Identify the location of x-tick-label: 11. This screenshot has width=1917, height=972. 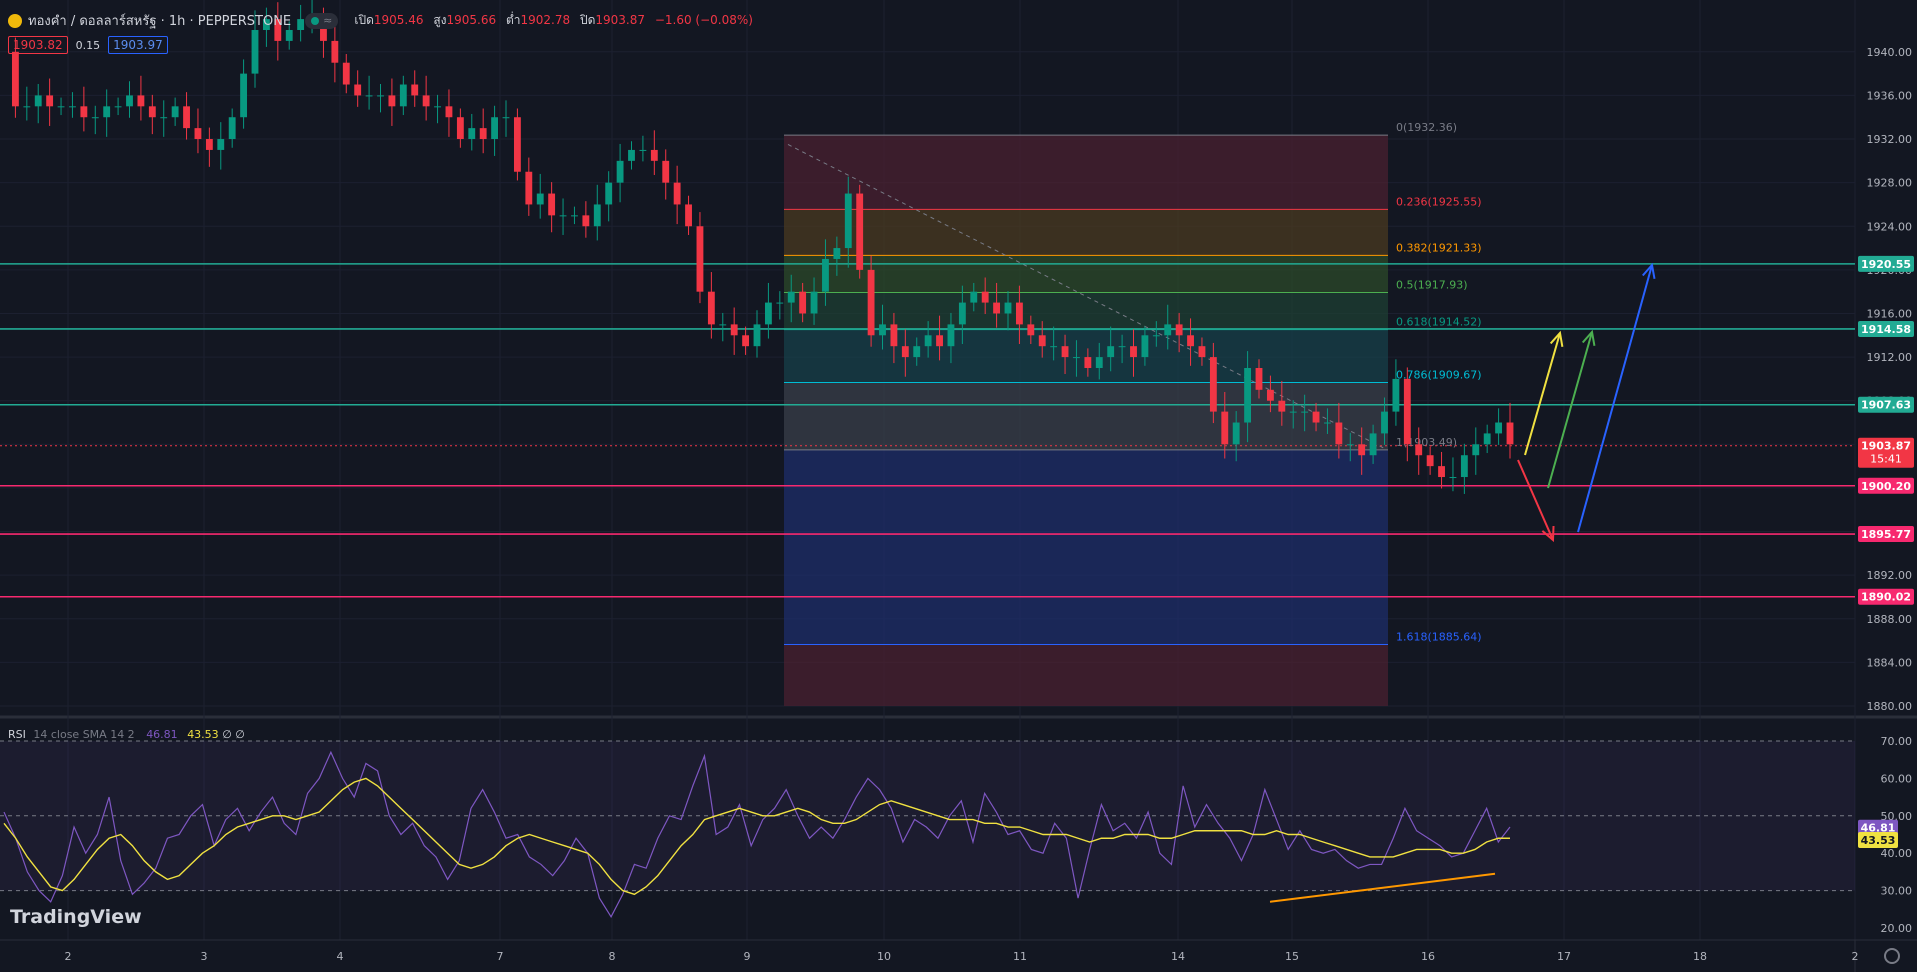
(1020, 956).